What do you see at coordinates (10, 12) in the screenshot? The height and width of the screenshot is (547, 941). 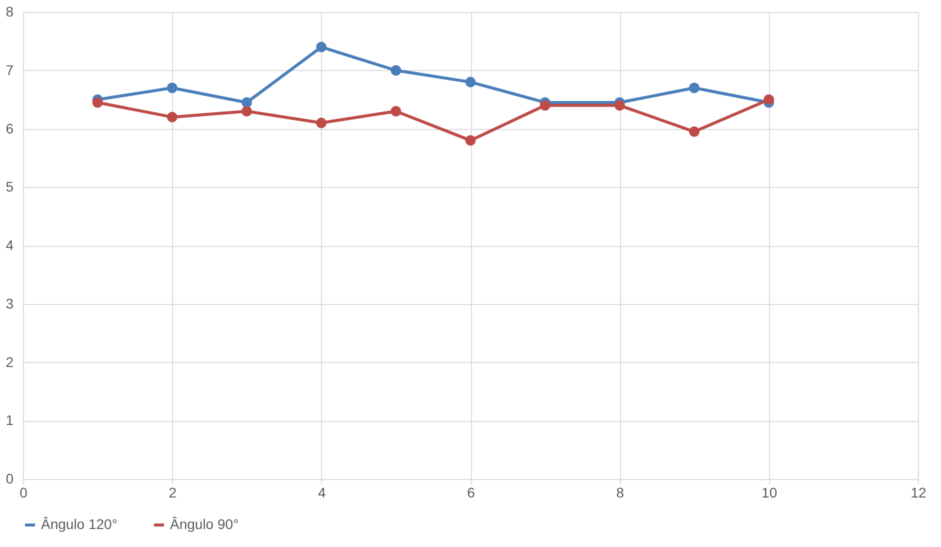 I see `y-tick-label: 8` at bounding box center [10, 12].